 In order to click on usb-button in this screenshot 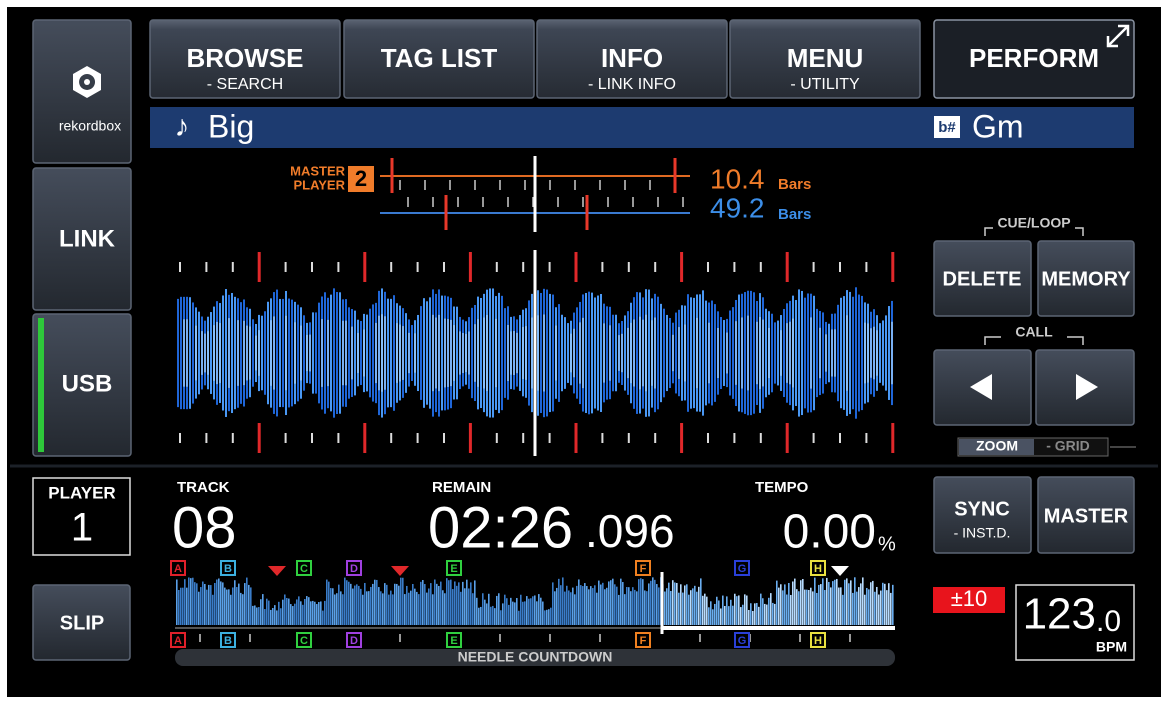, I will do `click(82, 385)`.